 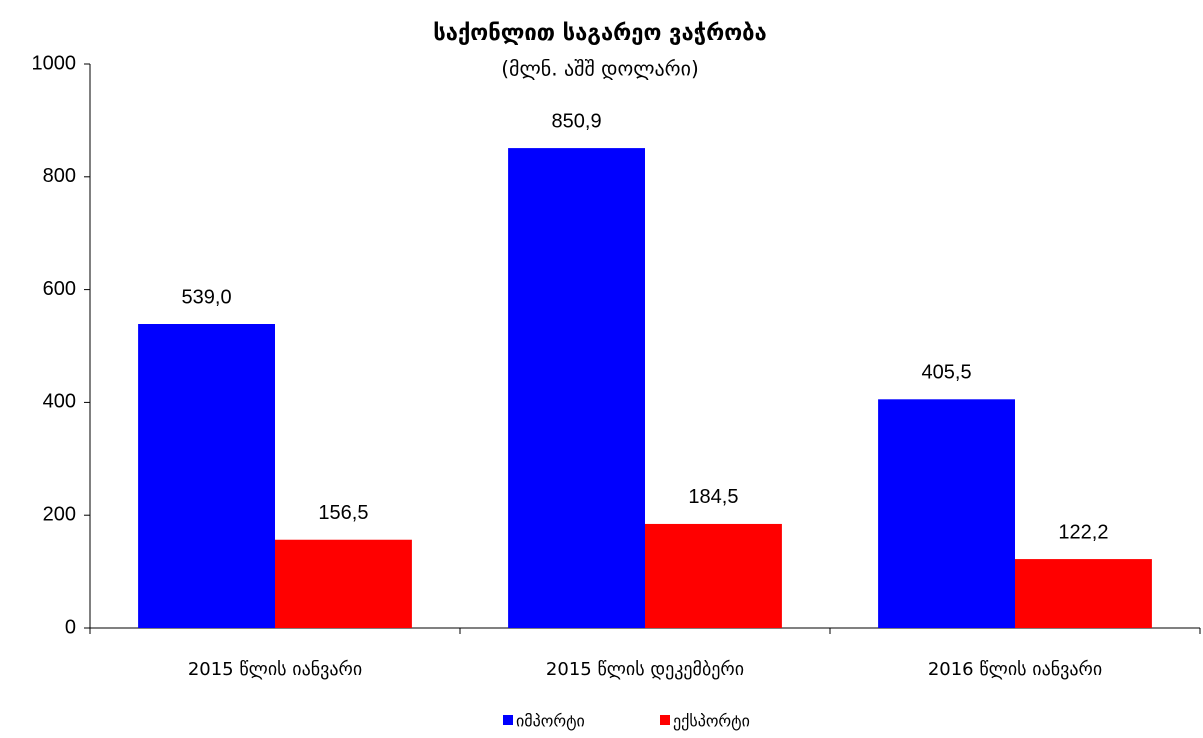 I want to click on y-tick-label: 200, so click(x=59, y=514).